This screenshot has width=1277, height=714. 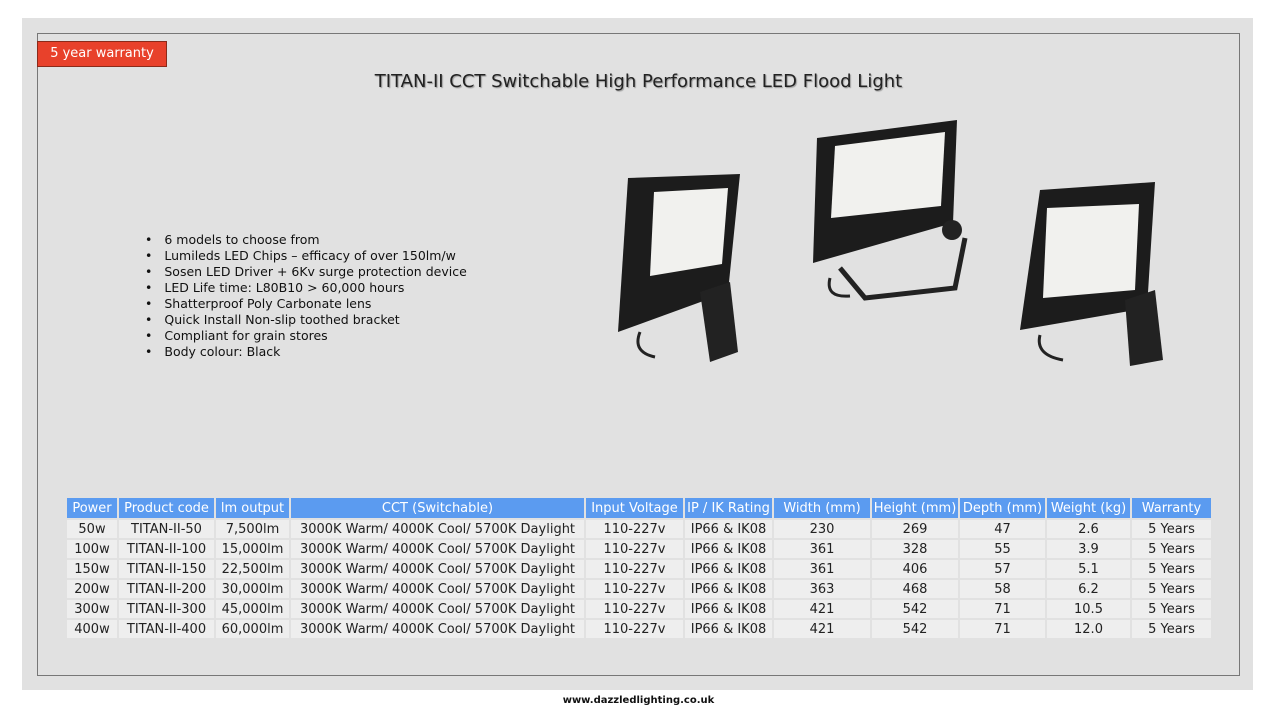 I want to click on column-header: Weight (kg), so click(x=1088, y=508).